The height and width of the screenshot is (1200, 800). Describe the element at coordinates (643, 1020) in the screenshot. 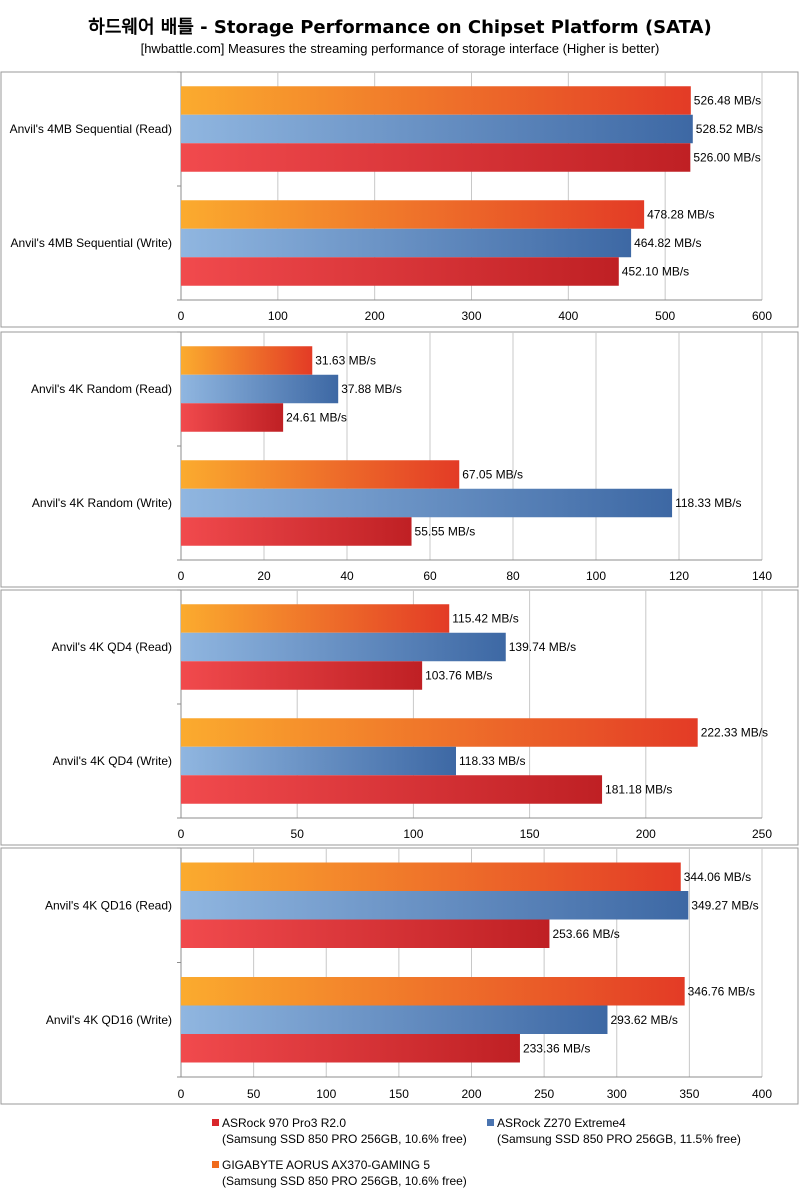

I see `data-label: 293.62 MB/s` at that location.